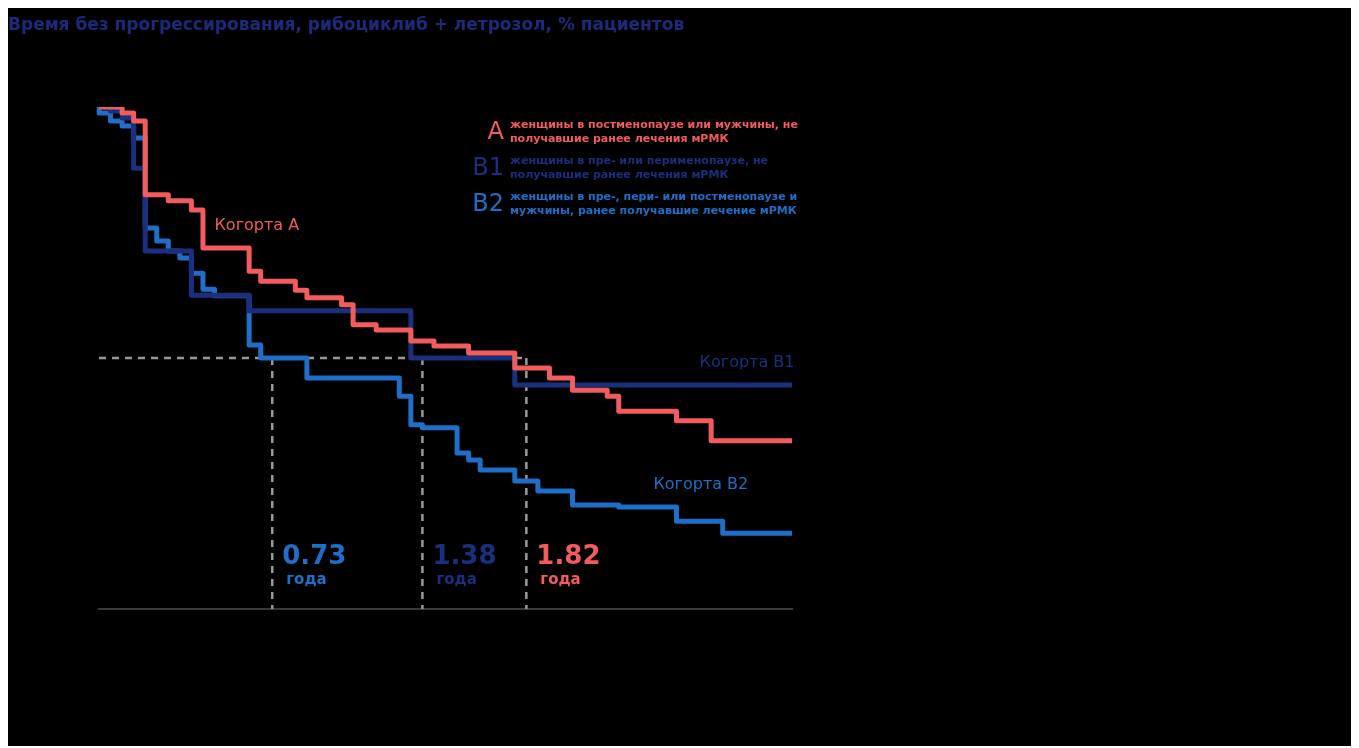 This screenshot has width=1359, height=748. Describe the element at coordinates (488, 167) in the screenshot. I see `annotation: B1` at that location.